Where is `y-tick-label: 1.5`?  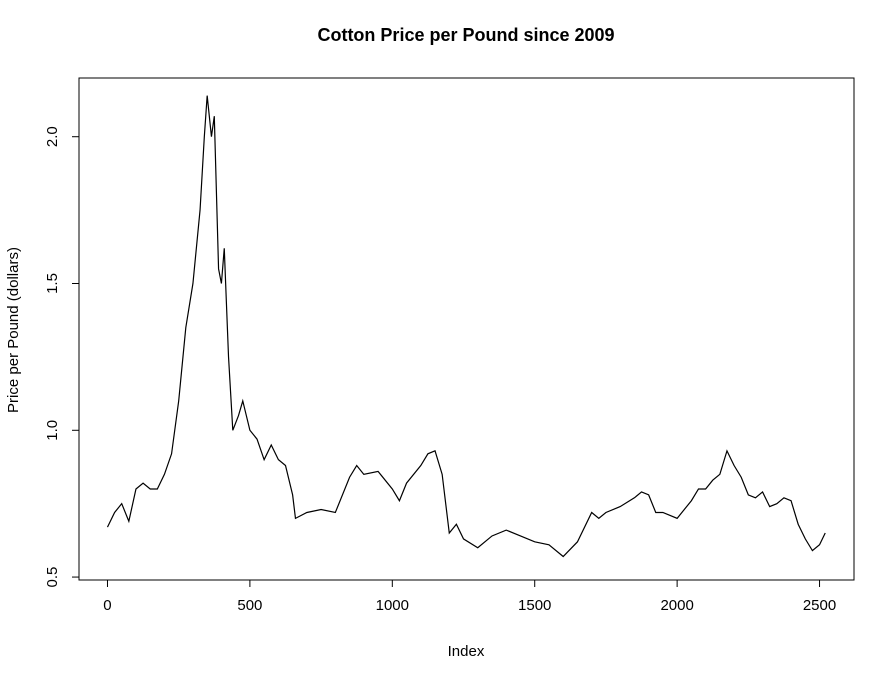 y-tick-label: 1.5 is located at coordinates (52, 283).